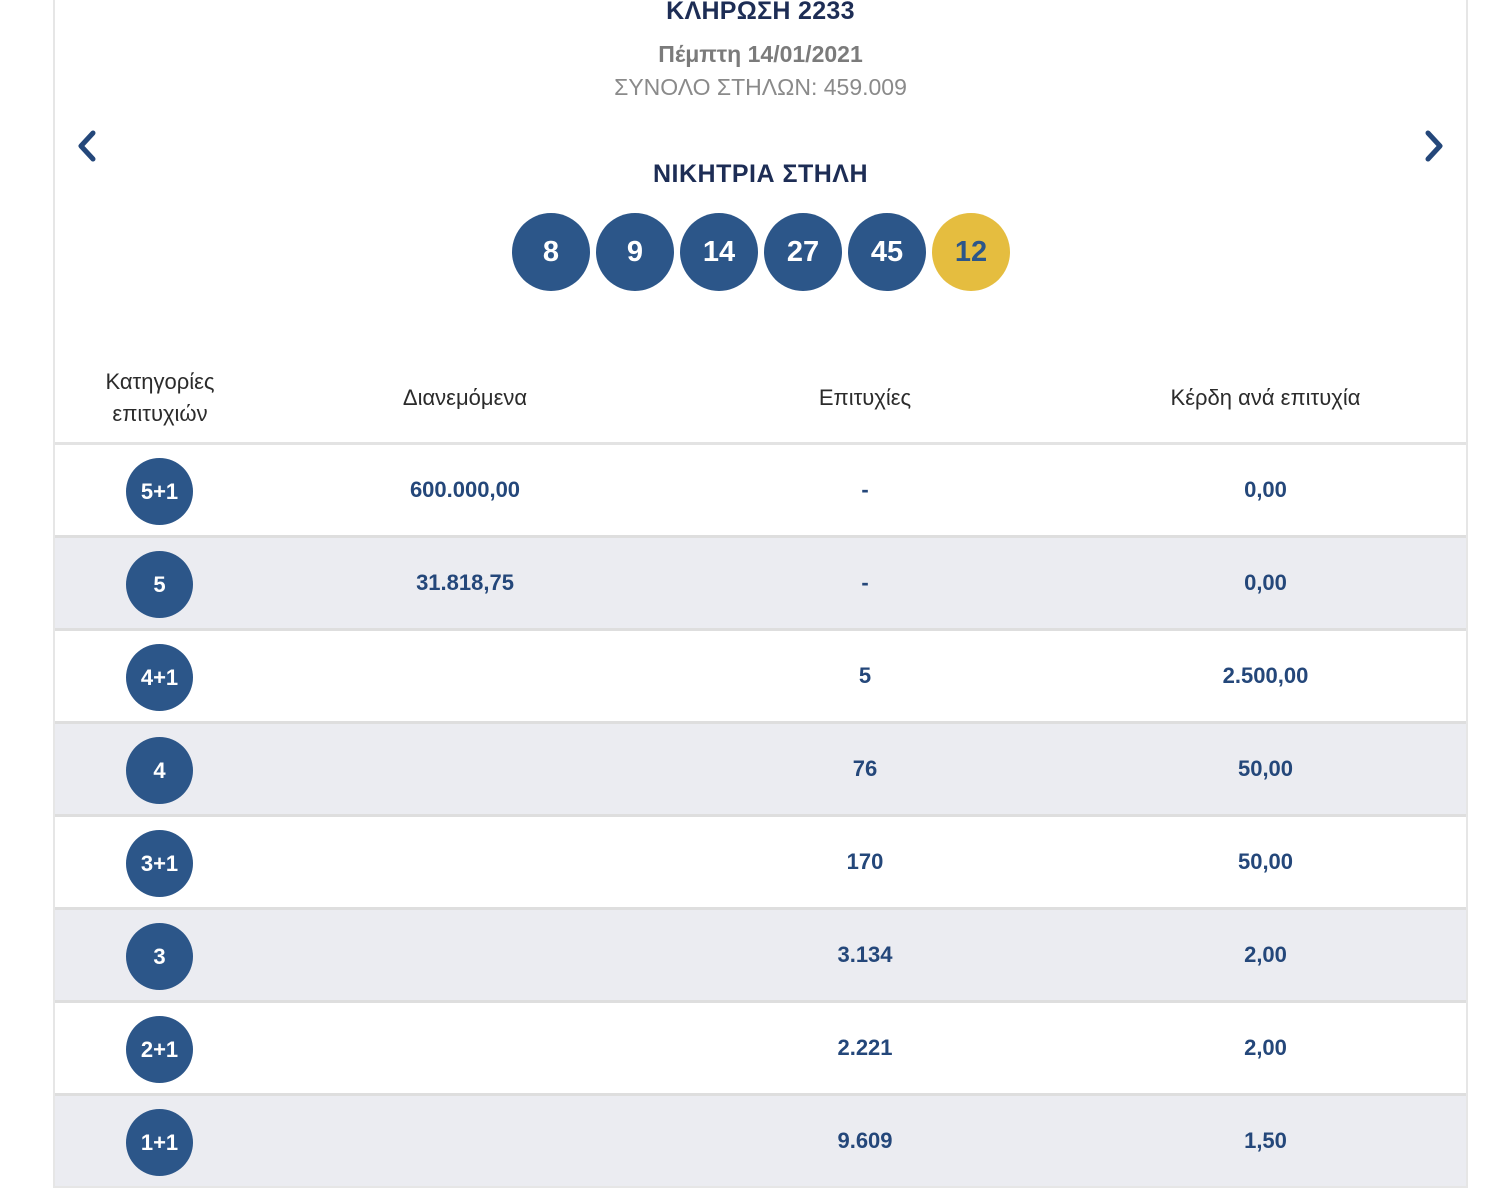 This screenshot has width=1504, height=1201. Describe the element at coordinates (865, 954) in the screenshot. I see `winners-cell: 3.134` at that location.